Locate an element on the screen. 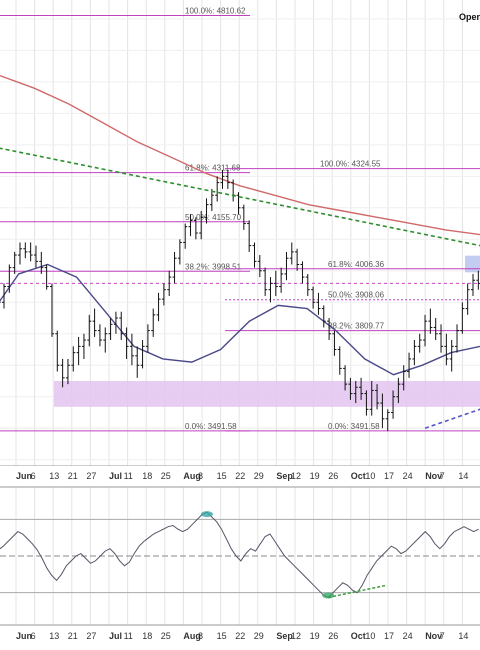 The height and width of the screenshot is (650, 480). x-tick-label: 18 is located at coordinates (147, 636).